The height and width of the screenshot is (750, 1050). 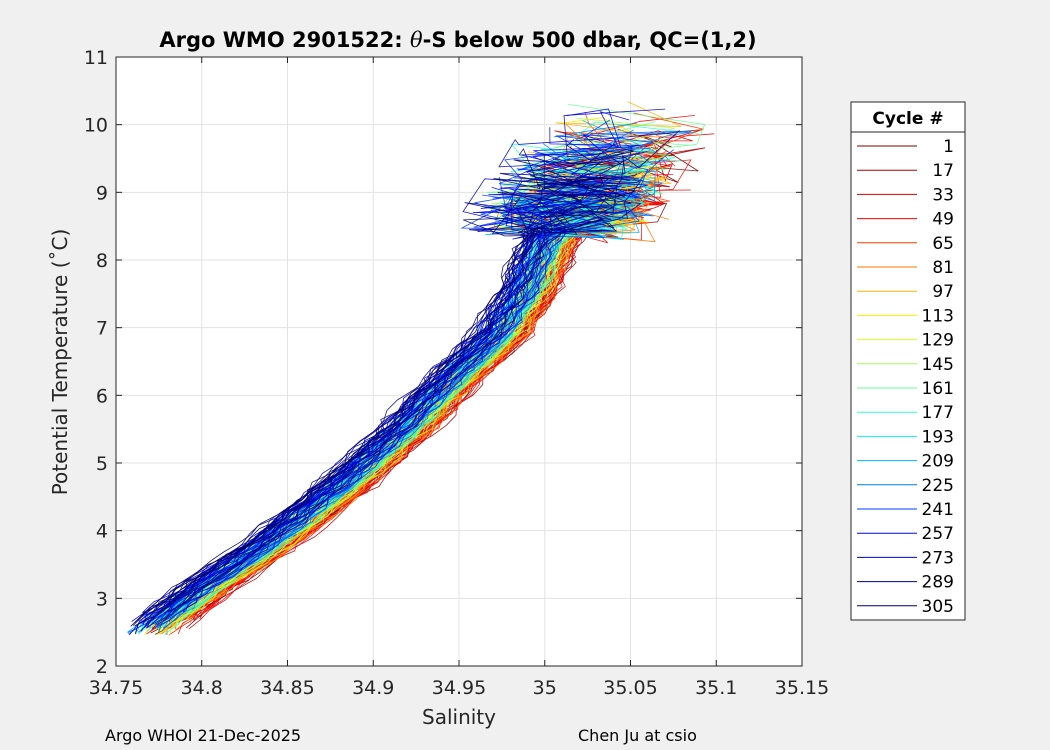 I want to click on legend-entry-label: 17, so click(x=943, y=171).